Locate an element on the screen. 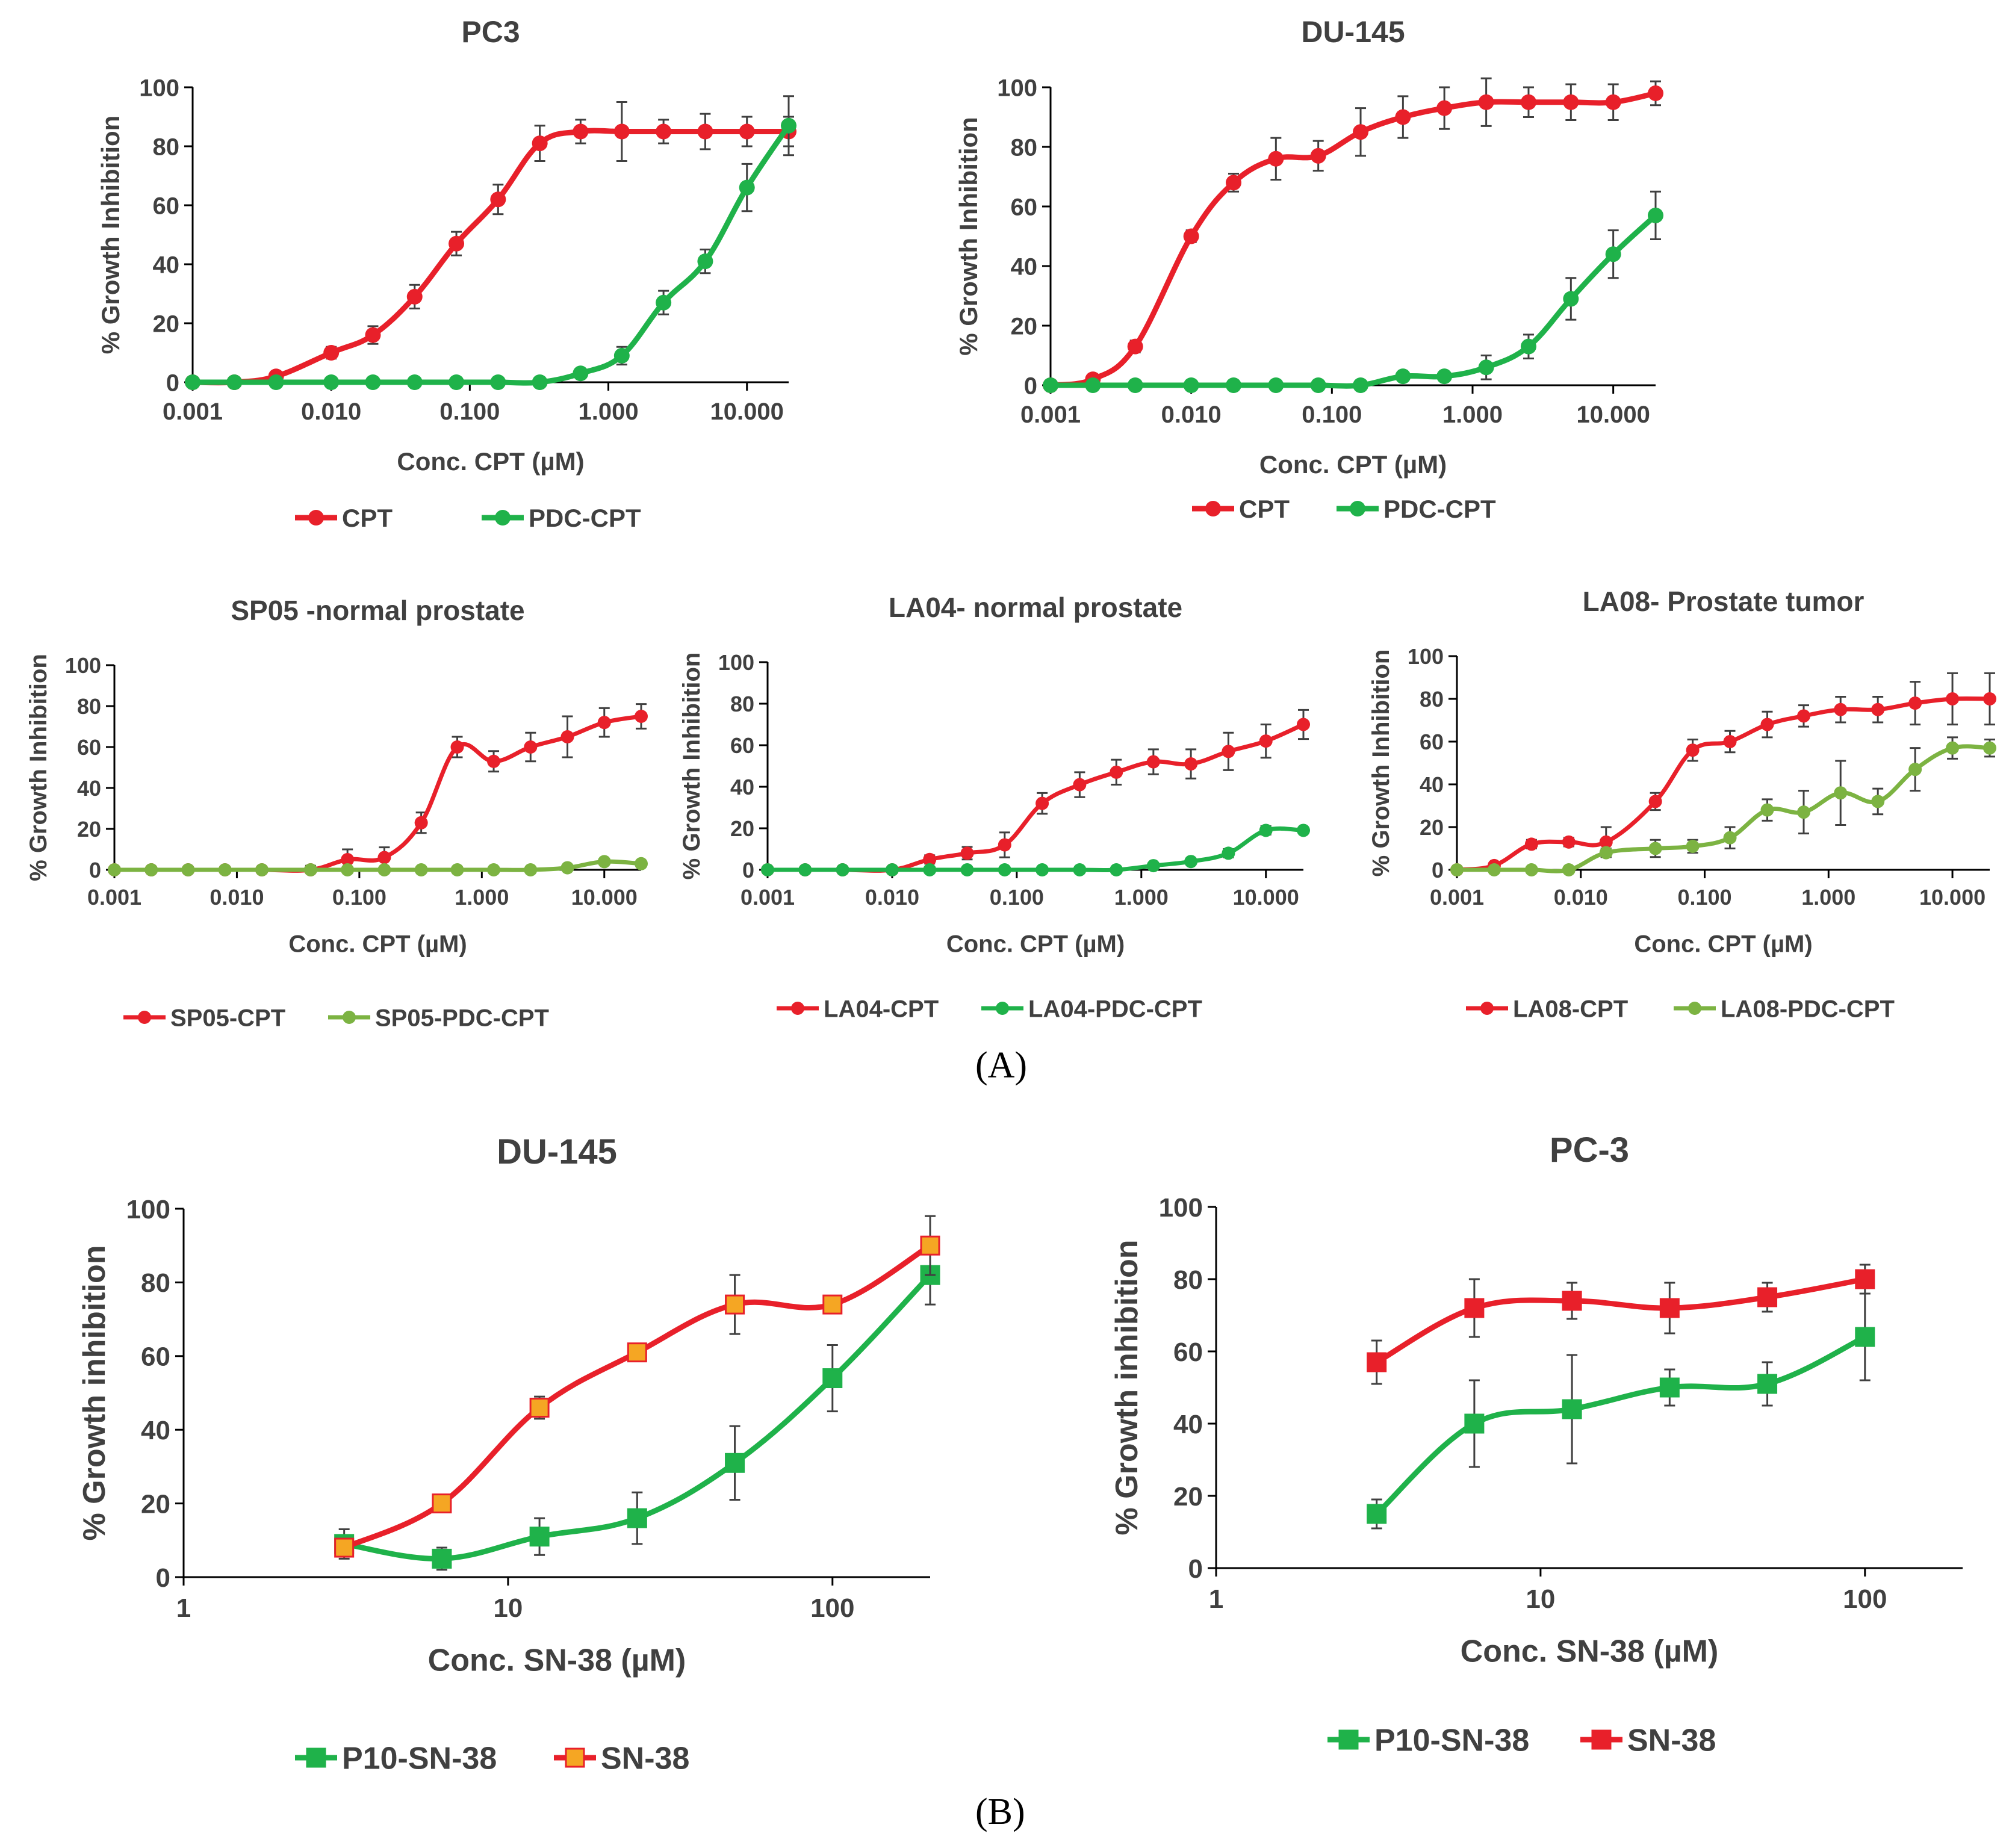 The height and width of the screenshot is (1848, 2012). y-tick-label: 80 is located at coordinates (1432, 699).